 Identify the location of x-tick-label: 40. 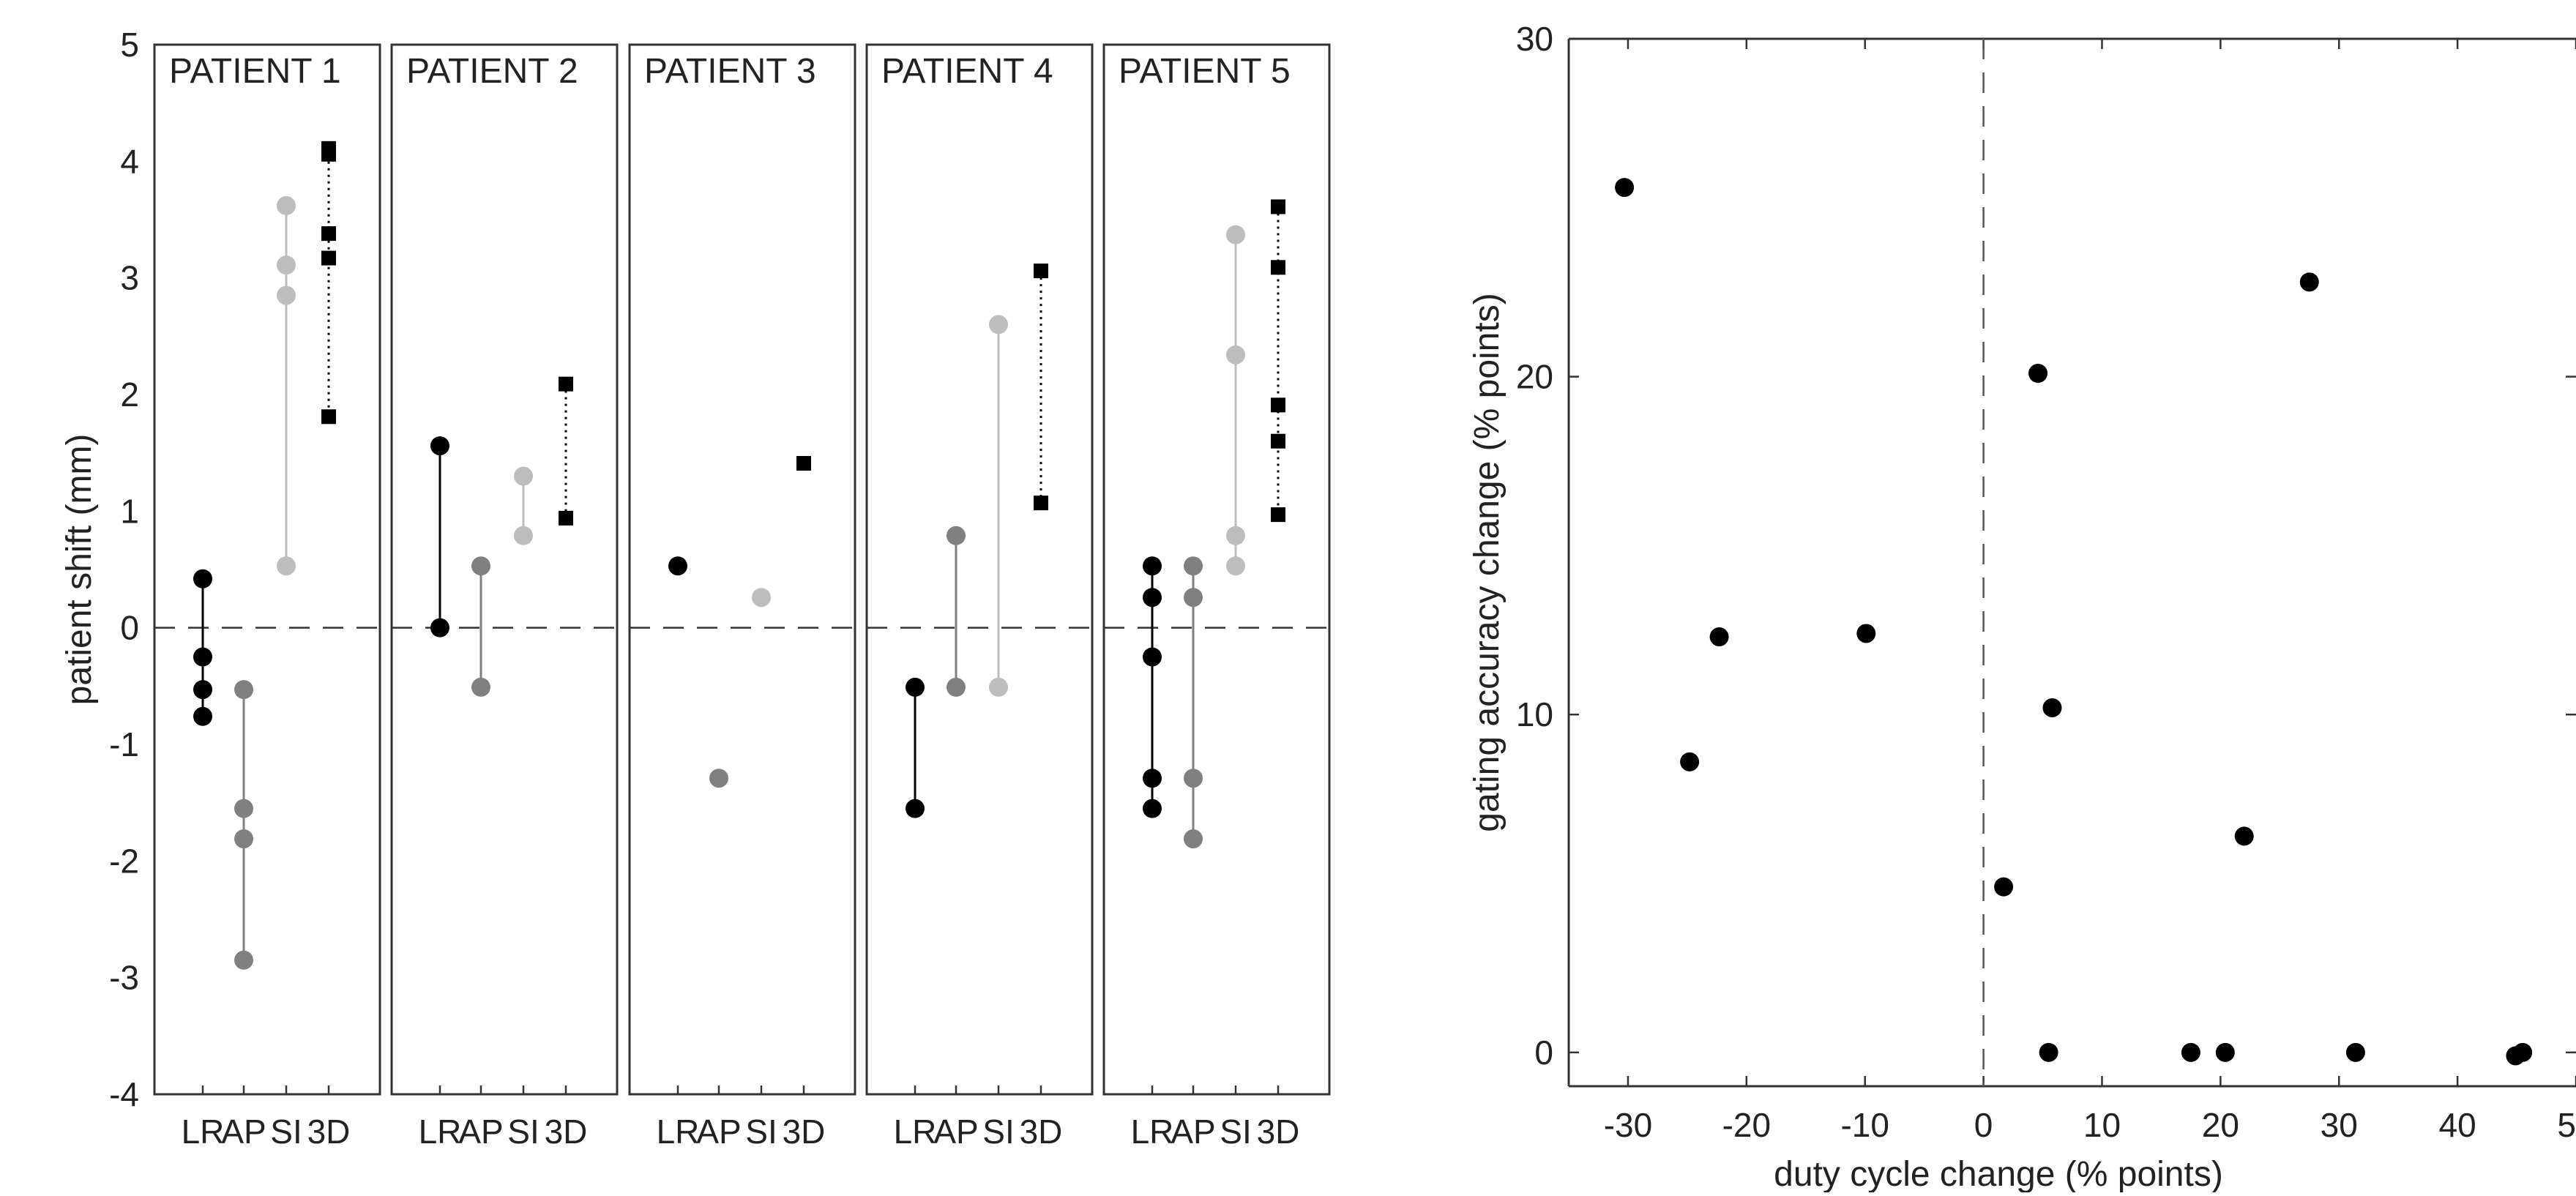
(2457, 1125).